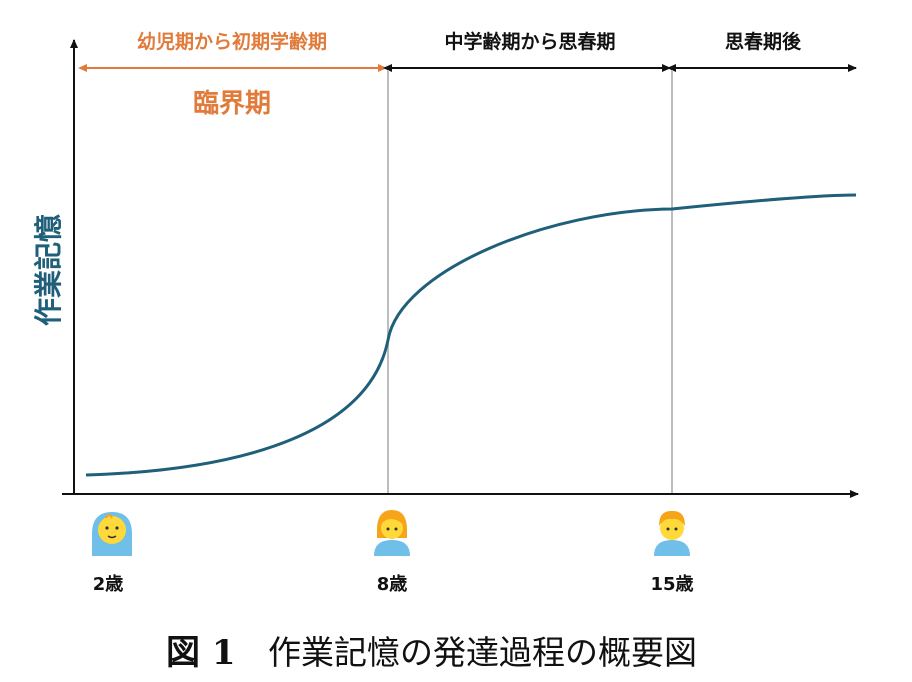 The height and width of the screenshot is (682, 912). What do you see at coordinates (201, 653) in the screenshot?
I see `figure-caption-number: 図 1` at bounding box center [201, 653].